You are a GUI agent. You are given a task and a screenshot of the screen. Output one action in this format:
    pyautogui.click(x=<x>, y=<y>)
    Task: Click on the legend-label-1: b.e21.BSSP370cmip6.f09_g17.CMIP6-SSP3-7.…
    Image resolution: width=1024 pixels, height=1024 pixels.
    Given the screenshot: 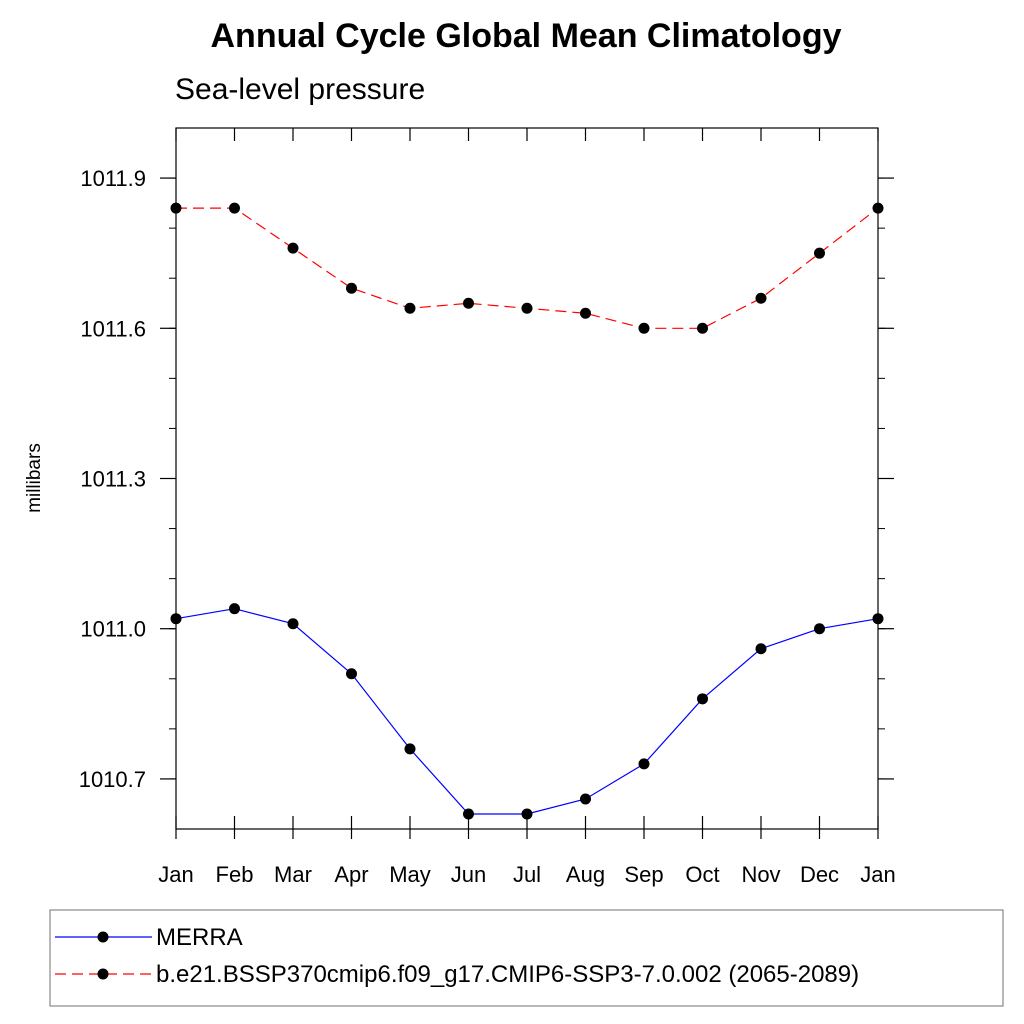 What is the action you would take?
    pyautogui.click(x=507, y=974)
    